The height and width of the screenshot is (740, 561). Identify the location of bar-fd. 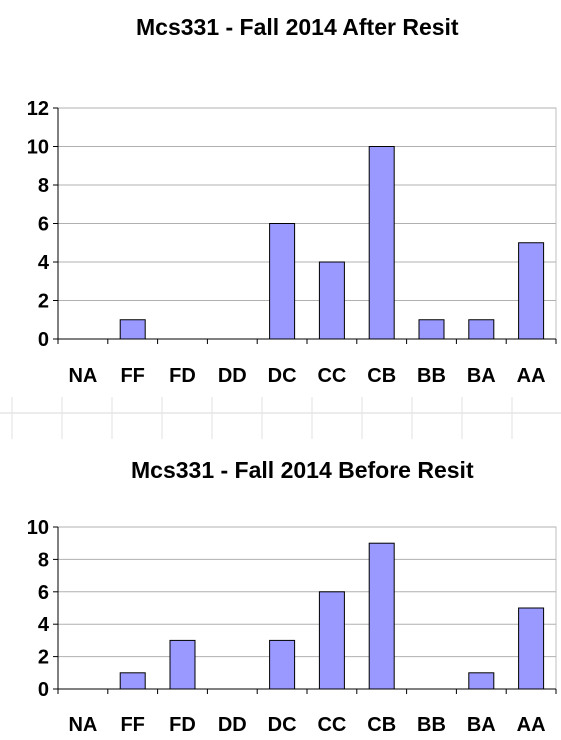
(182, 664).